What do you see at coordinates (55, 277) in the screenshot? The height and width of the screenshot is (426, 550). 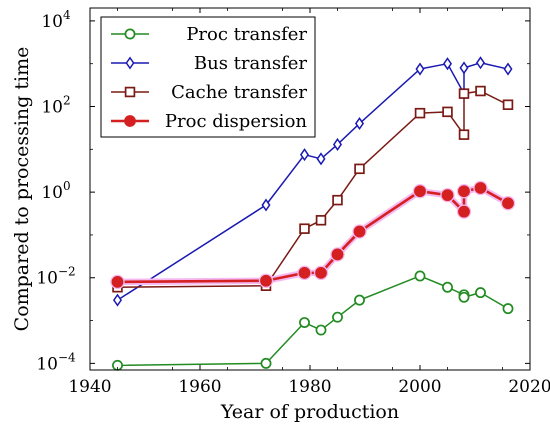 I see `y-tick-label: 10⁻²` at bounding box center [55, 277].